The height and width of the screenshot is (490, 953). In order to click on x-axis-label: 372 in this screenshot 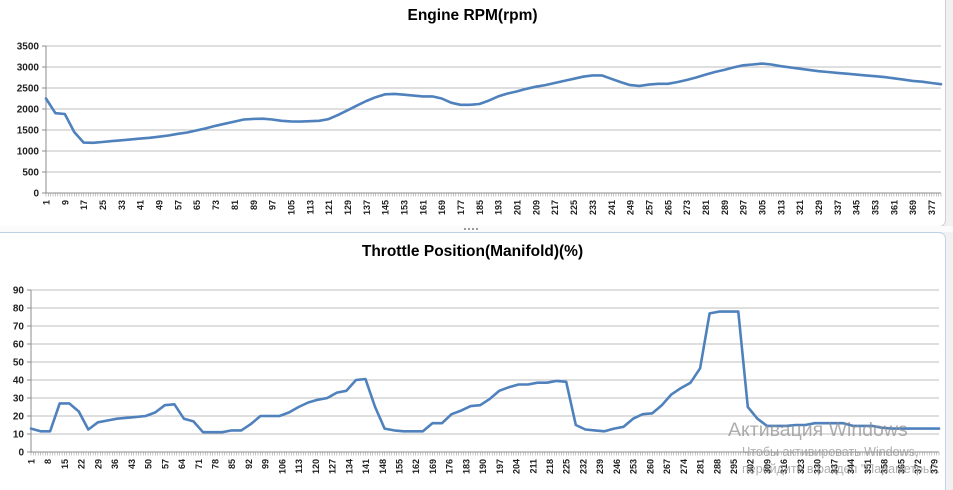, I will do `click(918, 466)`.